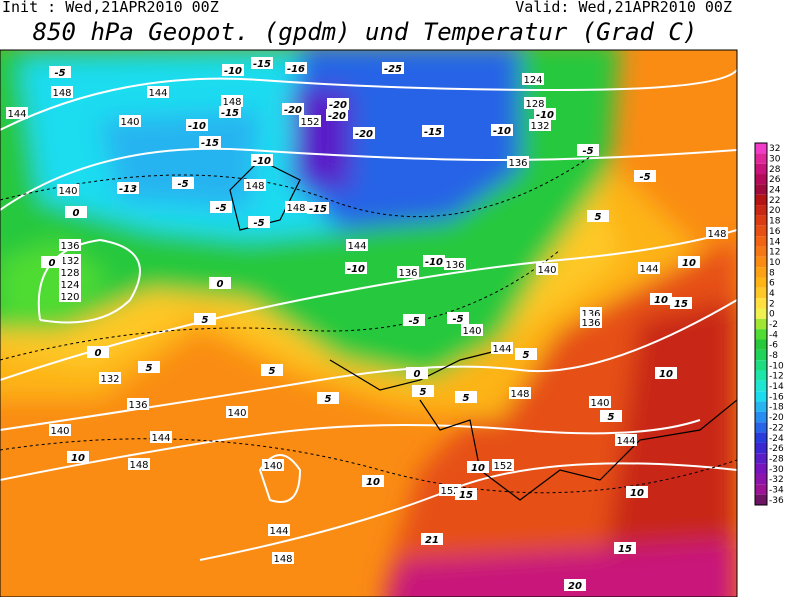  What do you see at coordinates (337, 116) in the screenshot?
I see `temperature-label: -20` at bounding box center [337, 116].